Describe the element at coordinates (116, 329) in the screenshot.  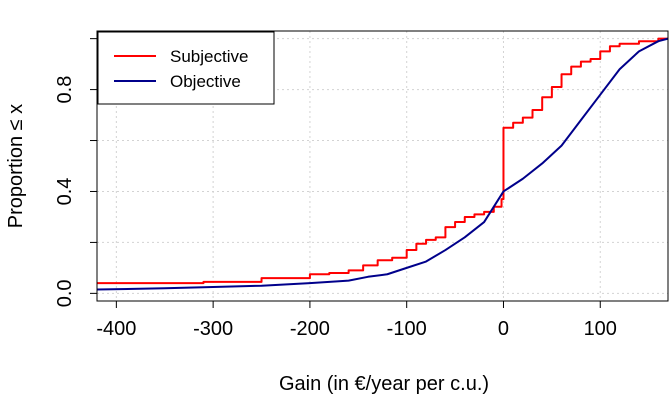
I see `x-tick-label: -400` at that location.